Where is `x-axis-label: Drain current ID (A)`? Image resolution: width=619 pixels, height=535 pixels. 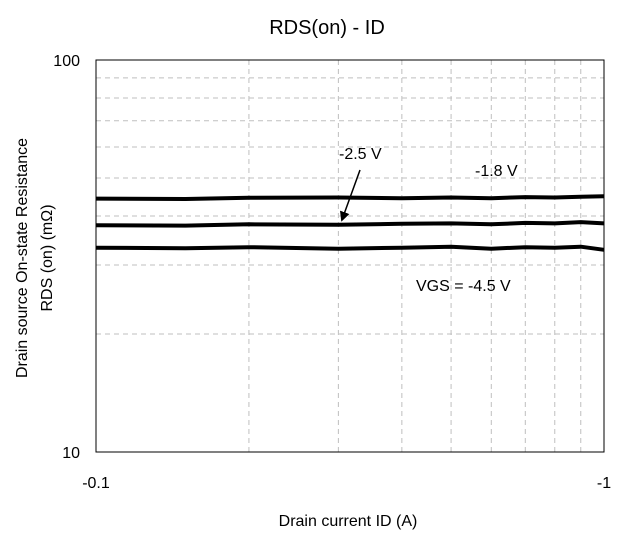
x-axis-label: Drain current ID (A) is located at coordinates (348, 521).